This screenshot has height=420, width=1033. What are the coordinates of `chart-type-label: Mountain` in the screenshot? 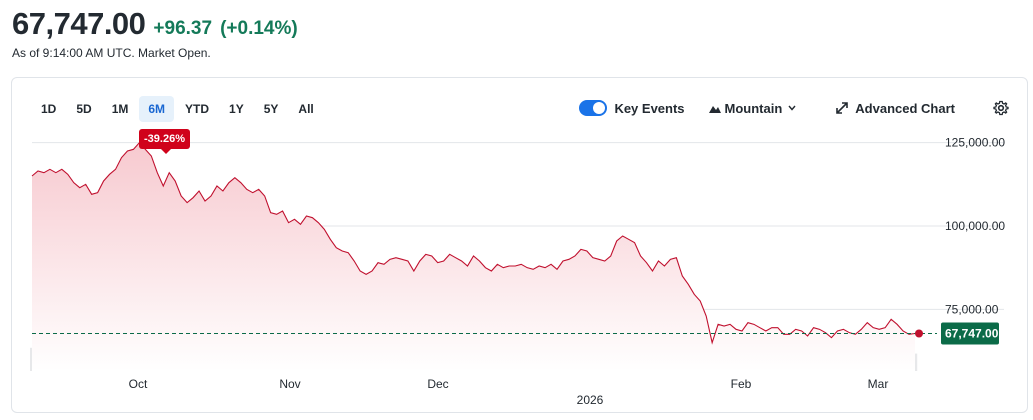 It's located at (753, 108).